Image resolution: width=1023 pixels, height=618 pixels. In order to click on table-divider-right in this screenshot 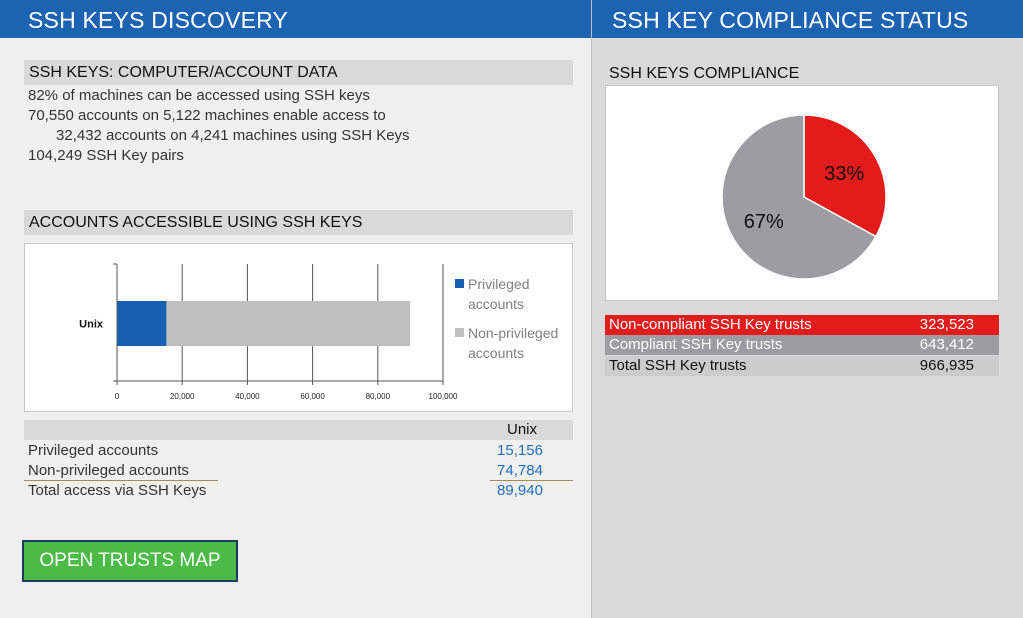, I will do `click(531, 480)`.